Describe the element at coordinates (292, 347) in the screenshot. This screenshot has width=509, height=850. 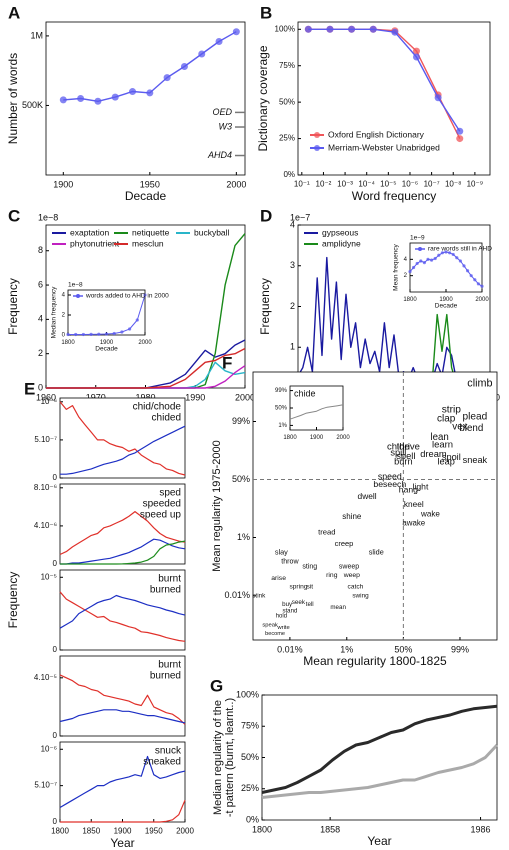
I see `y-tick-label: 1` at that location.